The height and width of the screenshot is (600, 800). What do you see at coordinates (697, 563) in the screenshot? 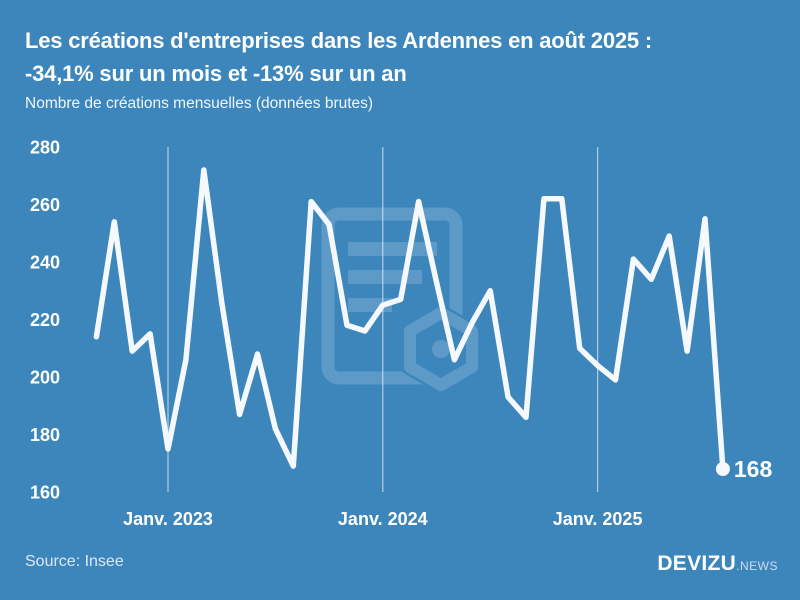
I see `brand-name: DEVIZU` at bounding box center [697, 563].